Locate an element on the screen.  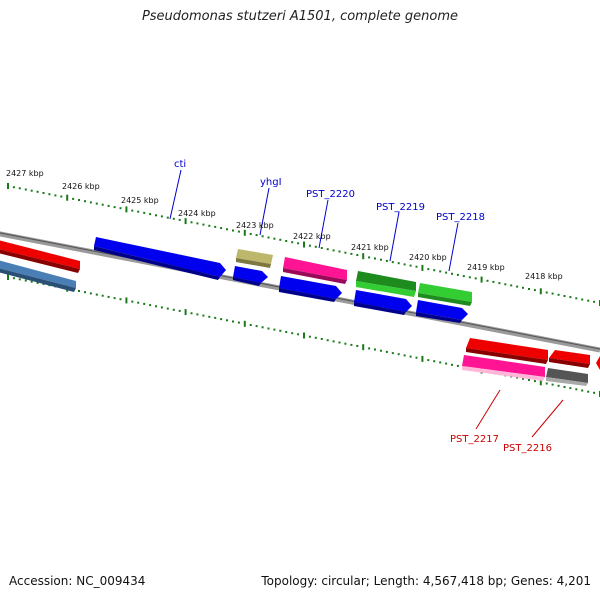
gene-PST-2216-red is located at coordinates (569, 359).